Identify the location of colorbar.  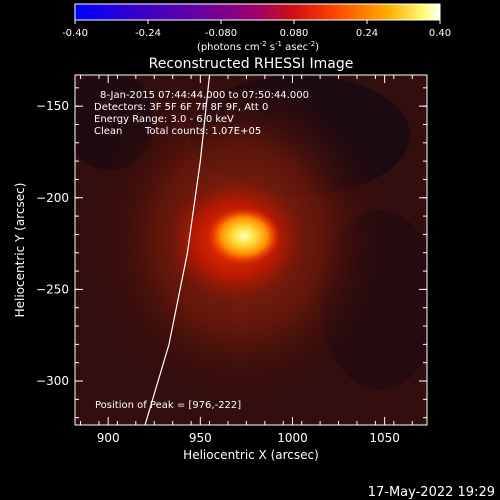
(257, 12).